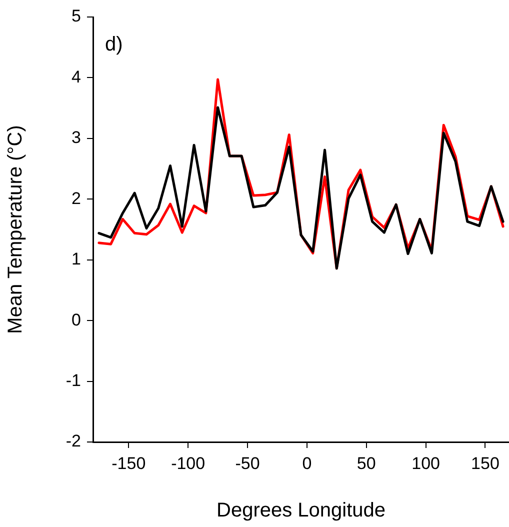 The height and width of the screenshot is (527, 509). I want to click on y-tick-label: 2, so click(76, 198).